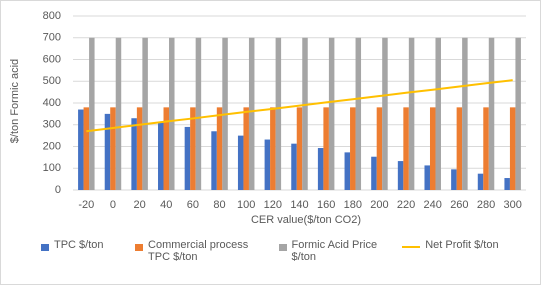  I want to click on y-tick-label: 500, so click(52, 81).